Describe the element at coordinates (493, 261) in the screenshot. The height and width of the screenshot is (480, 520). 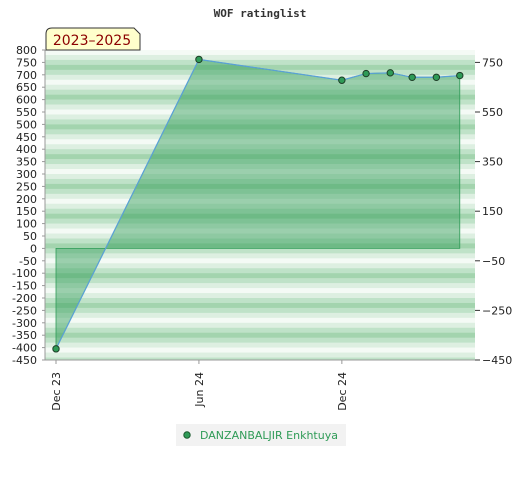
I see `right-tick-label: −50` at that location.